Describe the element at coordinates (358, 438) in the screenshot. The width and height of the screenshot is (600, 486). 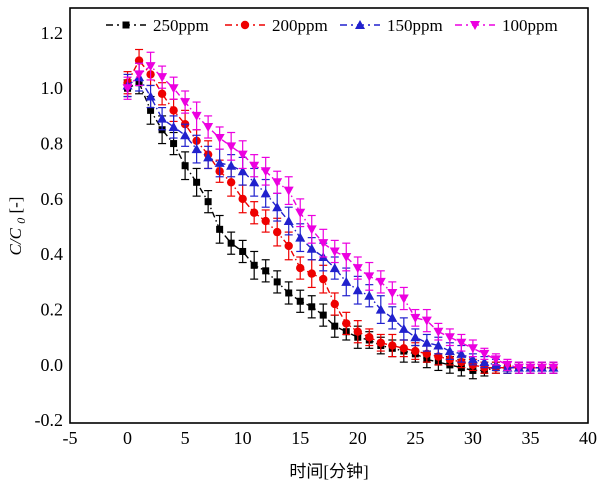
I see `x-tick-label: 20` at that location.